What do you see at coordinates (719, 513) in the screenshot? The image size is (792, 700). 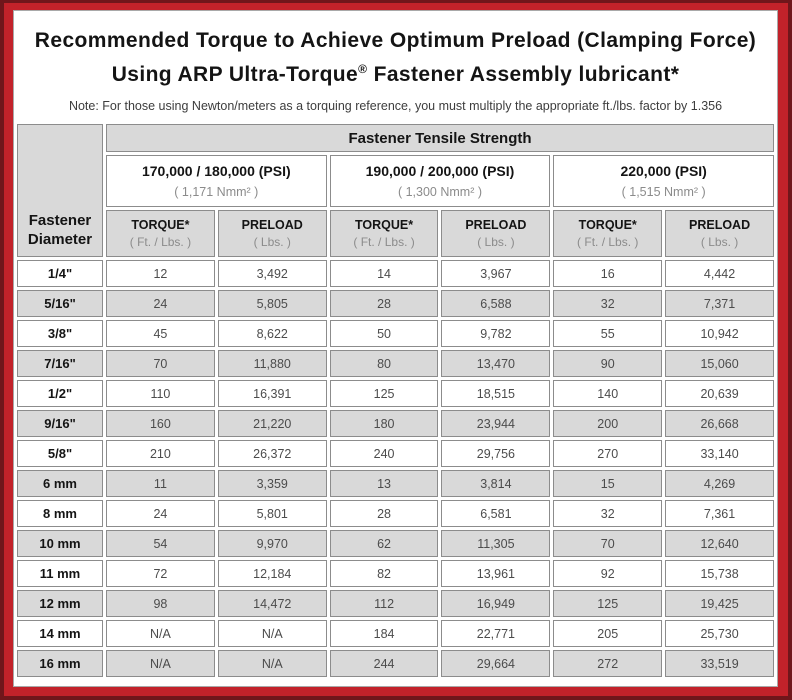 I see `value-cell: 7,361` at bounding box center [719, 513].